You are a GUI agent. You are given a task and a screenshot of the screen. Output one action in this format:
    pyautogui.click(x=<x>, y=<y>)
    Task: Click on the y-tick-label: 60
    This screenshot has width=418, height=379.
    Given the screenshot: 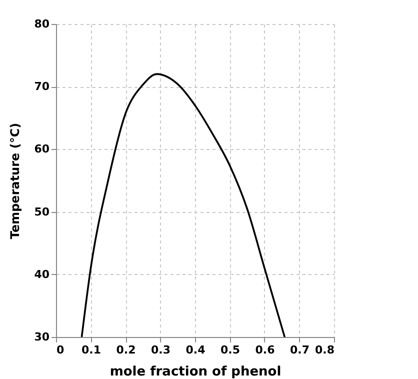 What is the action you would take?
    pyautogui.click(x=42, y=149)
    